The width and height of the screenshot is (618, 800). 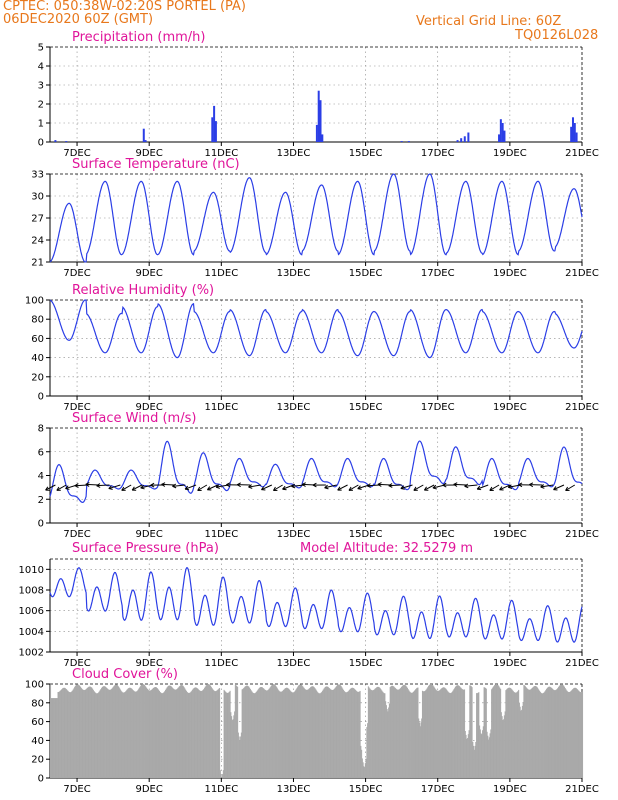 What do you see at coordinates (37, 358) in the screenshot?
I see `y-tick-label: 40` at bounding box center [37, 358].